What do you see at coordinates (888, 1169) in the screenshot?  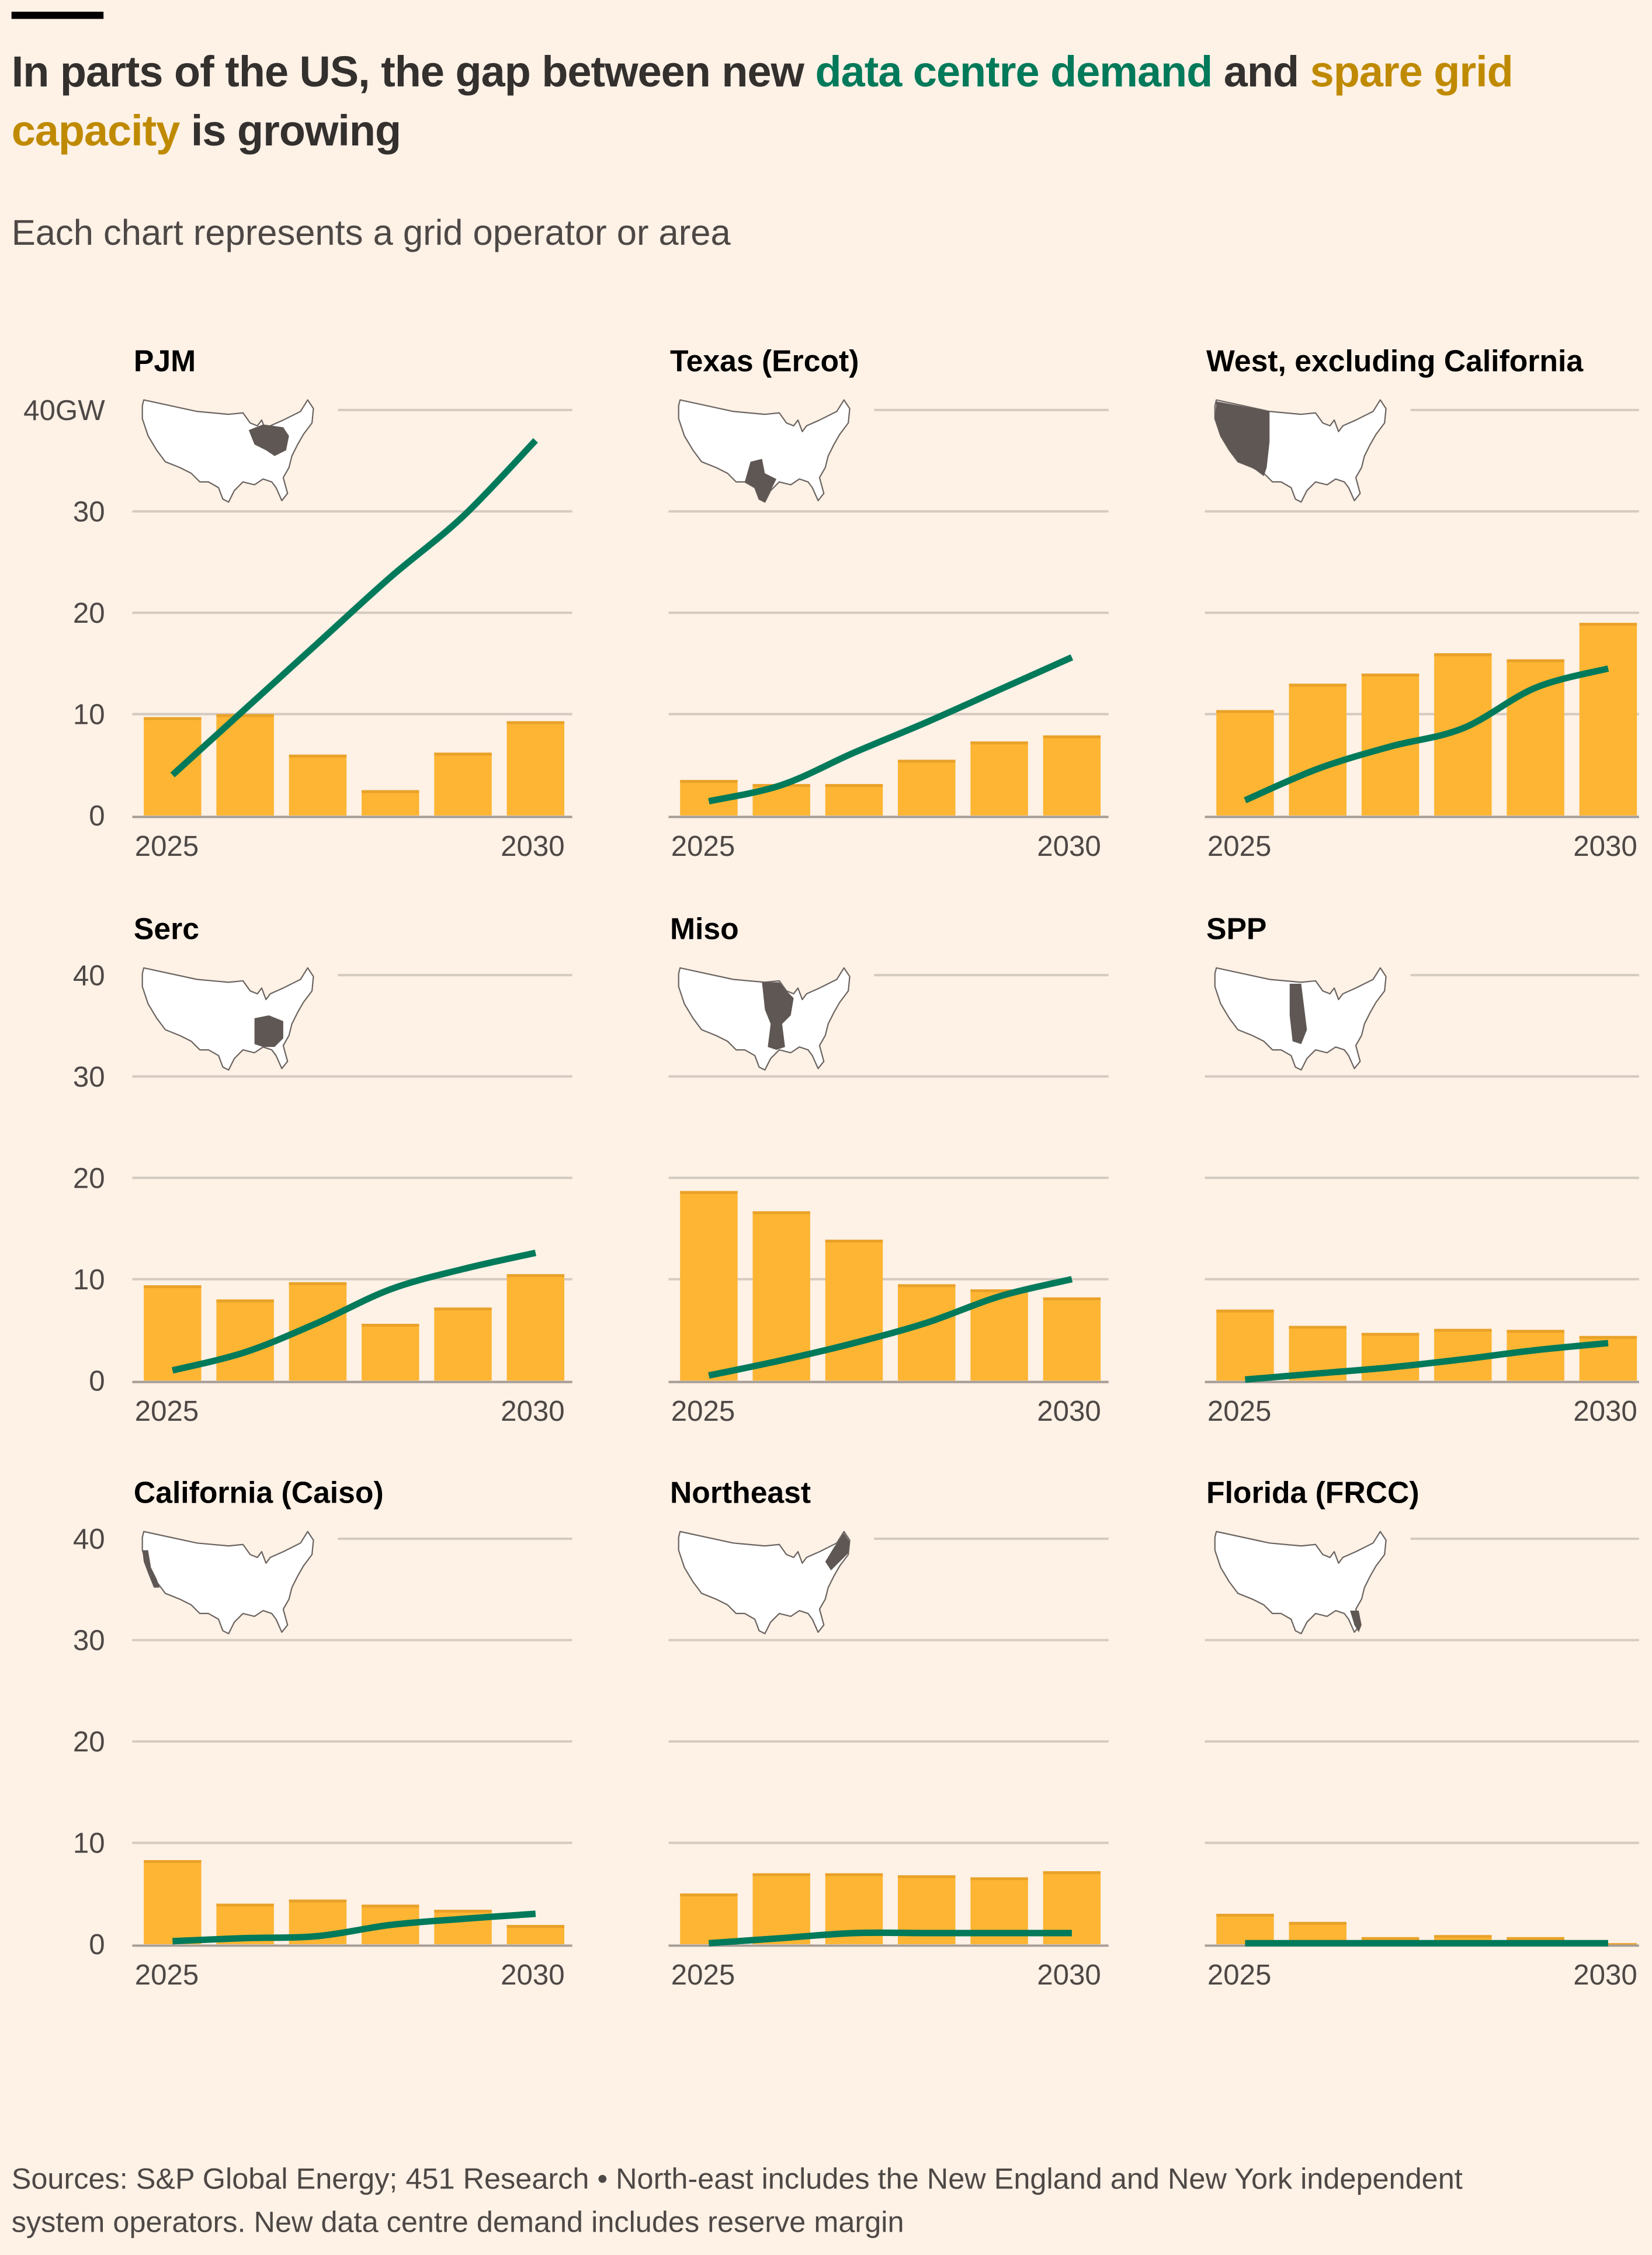 I see `panel-miso: Miso 2025 2030` at bounding box center [888, 1169].